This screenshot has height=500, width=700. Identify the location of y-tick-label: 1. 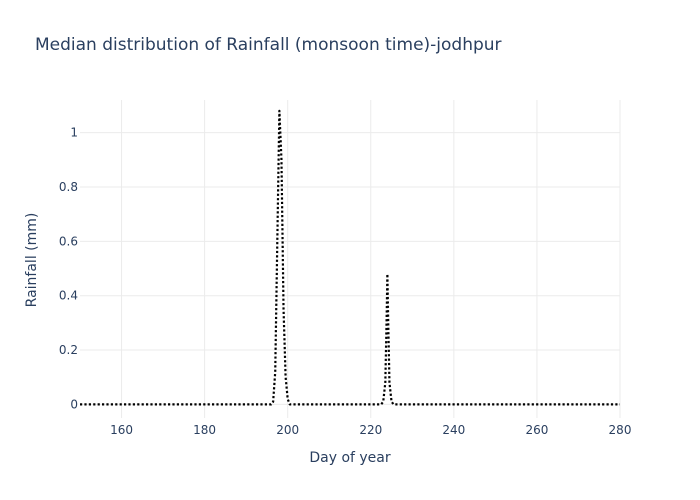
(74, 133).